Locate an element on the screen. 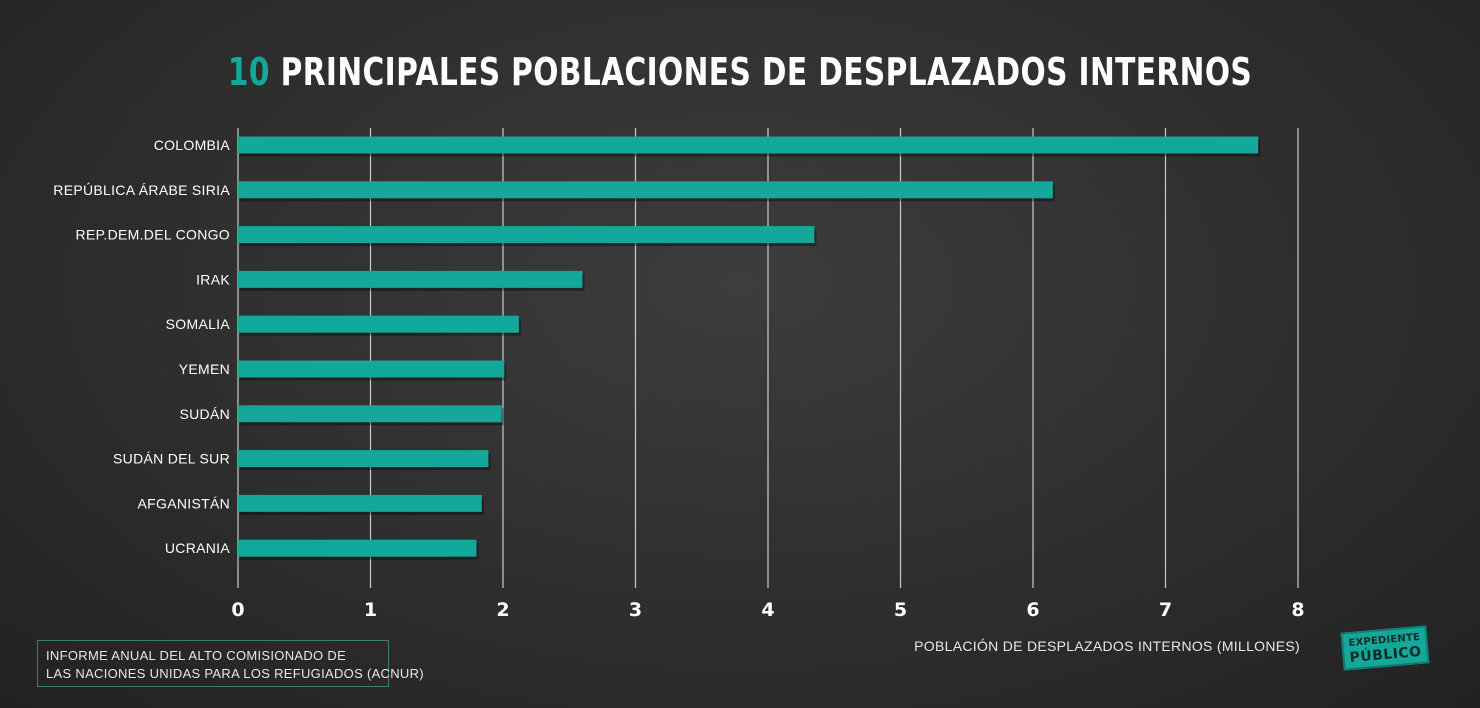 This screenshot has width=1480, height=708. category-label: SUDÁN DEL SUR is located at coordinates (171, 459).